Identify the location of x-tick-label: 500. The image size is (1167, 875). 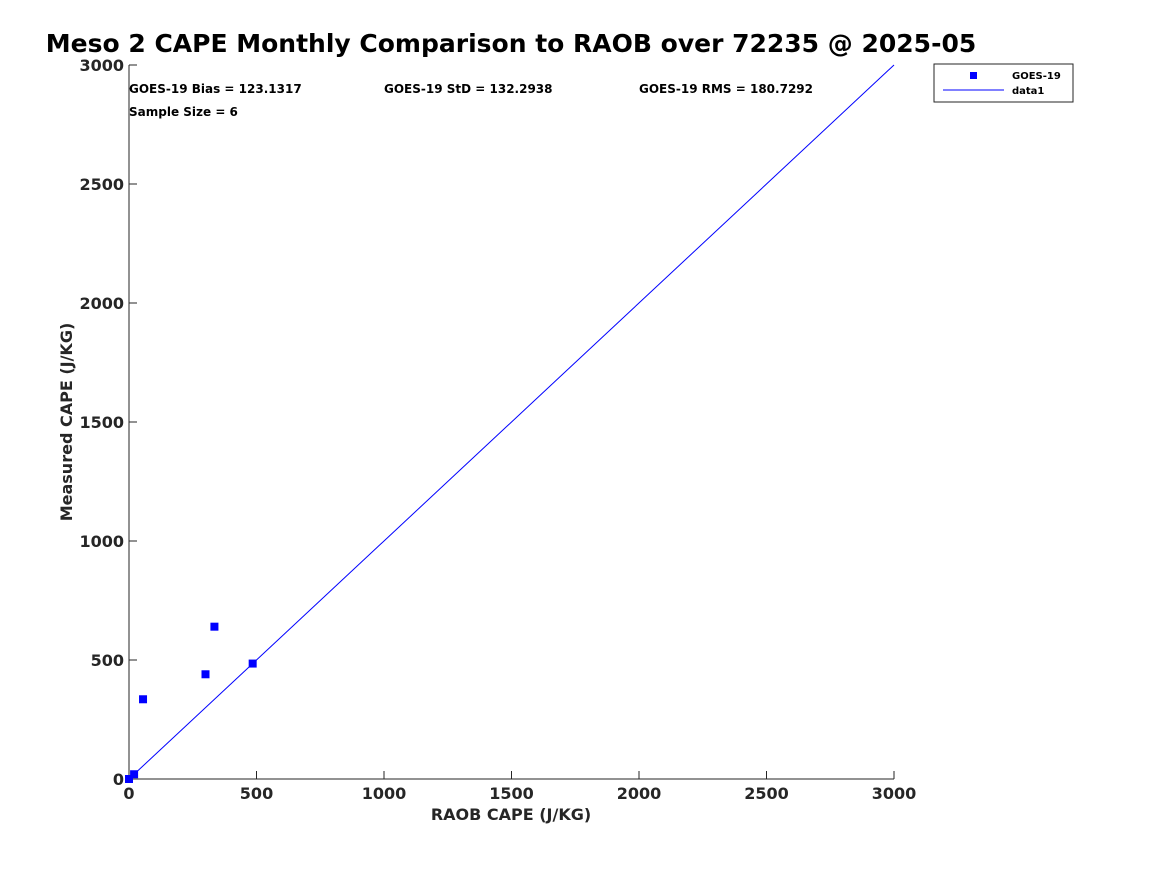
(256, 793).